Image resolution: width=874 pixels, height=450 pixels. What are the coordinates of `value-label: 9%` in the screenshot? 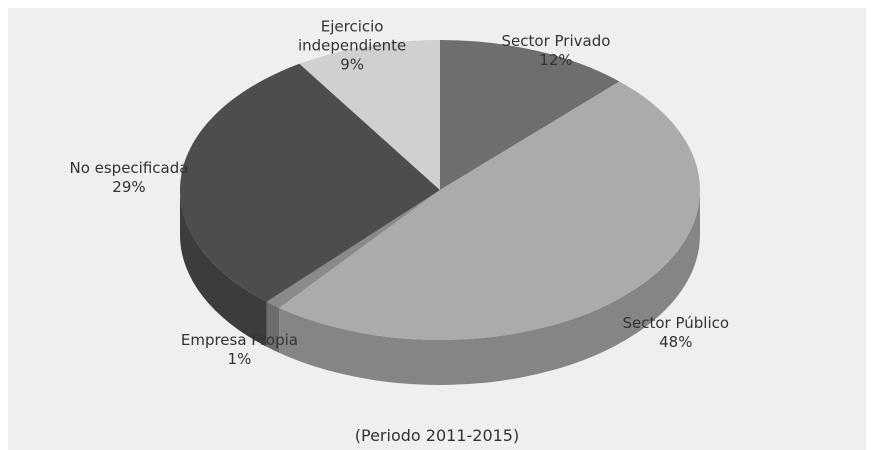 It's located at (352, 64).